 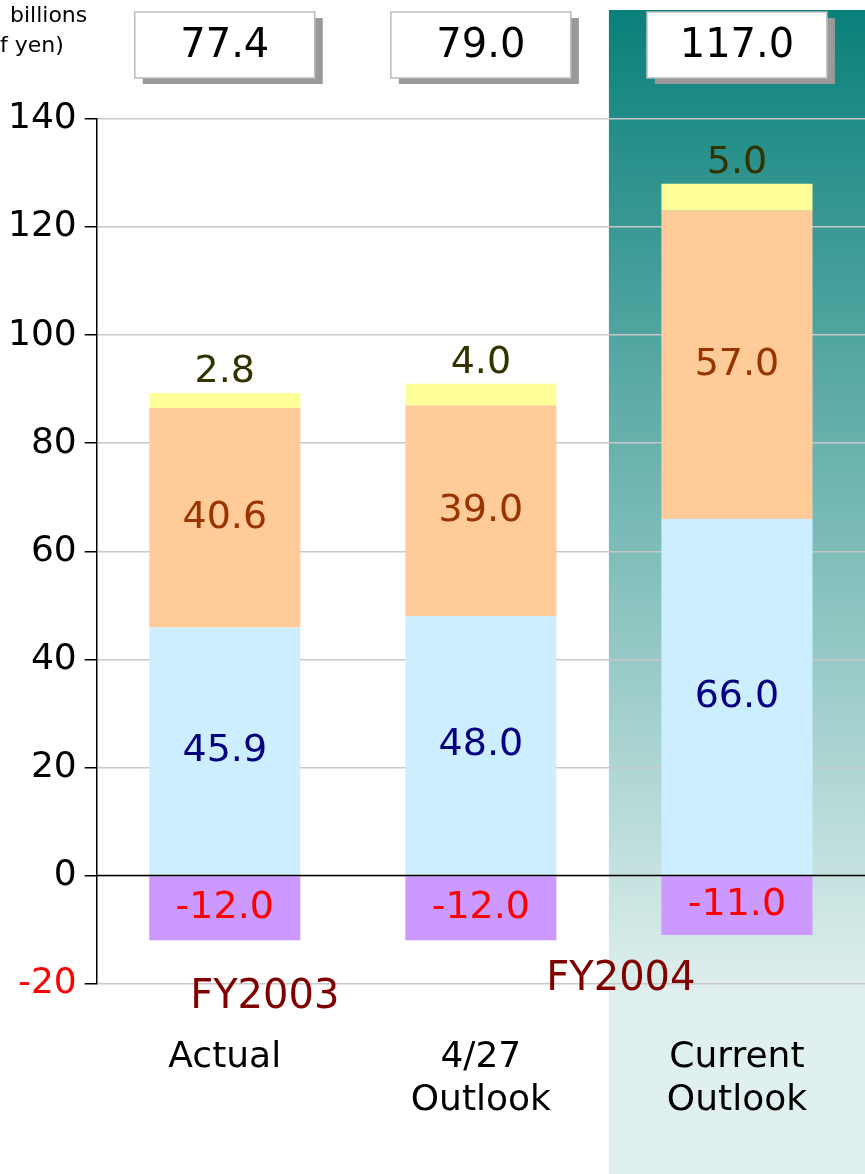 What do you see at coordinates (42, 224) in the screenshot?
I see `y-tick-label: 120` at bounding box center [42, 224].